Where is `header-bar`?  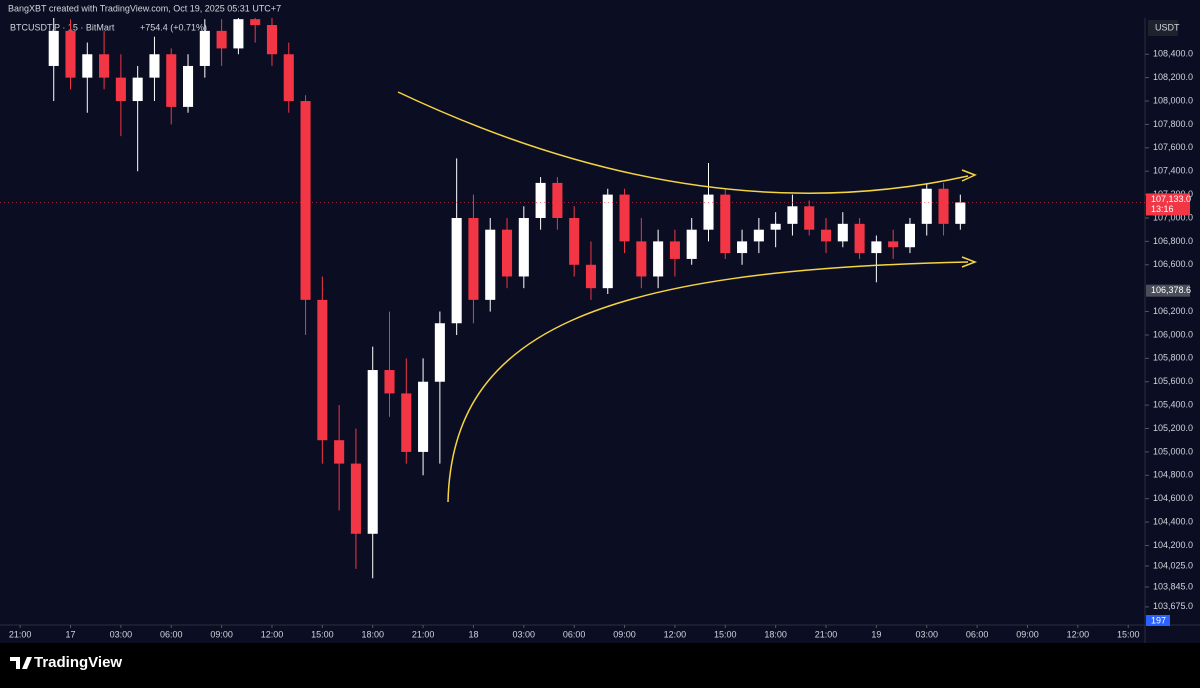
header-bar is located at coordinates (600, 9).